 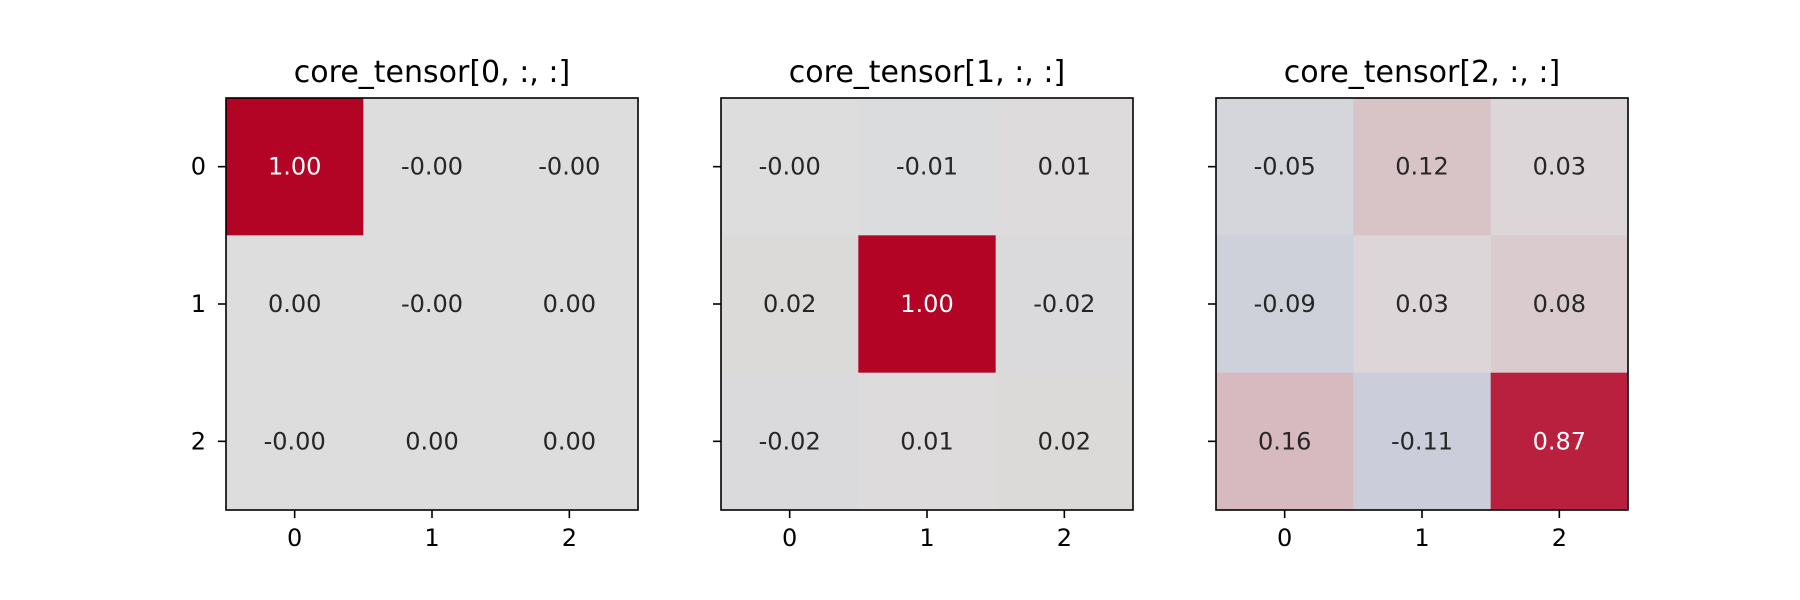 I want to click on cell-value-label: 0.12, so click(x=1421, y=167).